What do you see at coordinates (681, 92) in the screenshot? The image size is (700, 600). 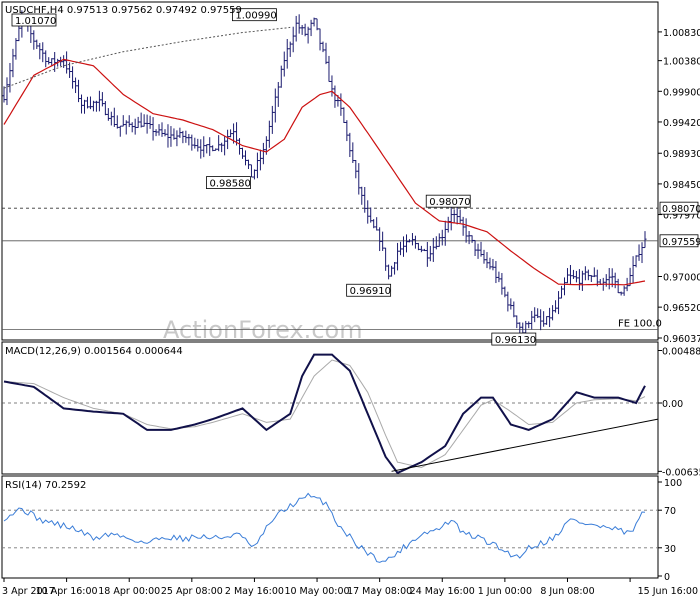 I see `price-tick-2: 0.99900` at bounding box center [681, 92].